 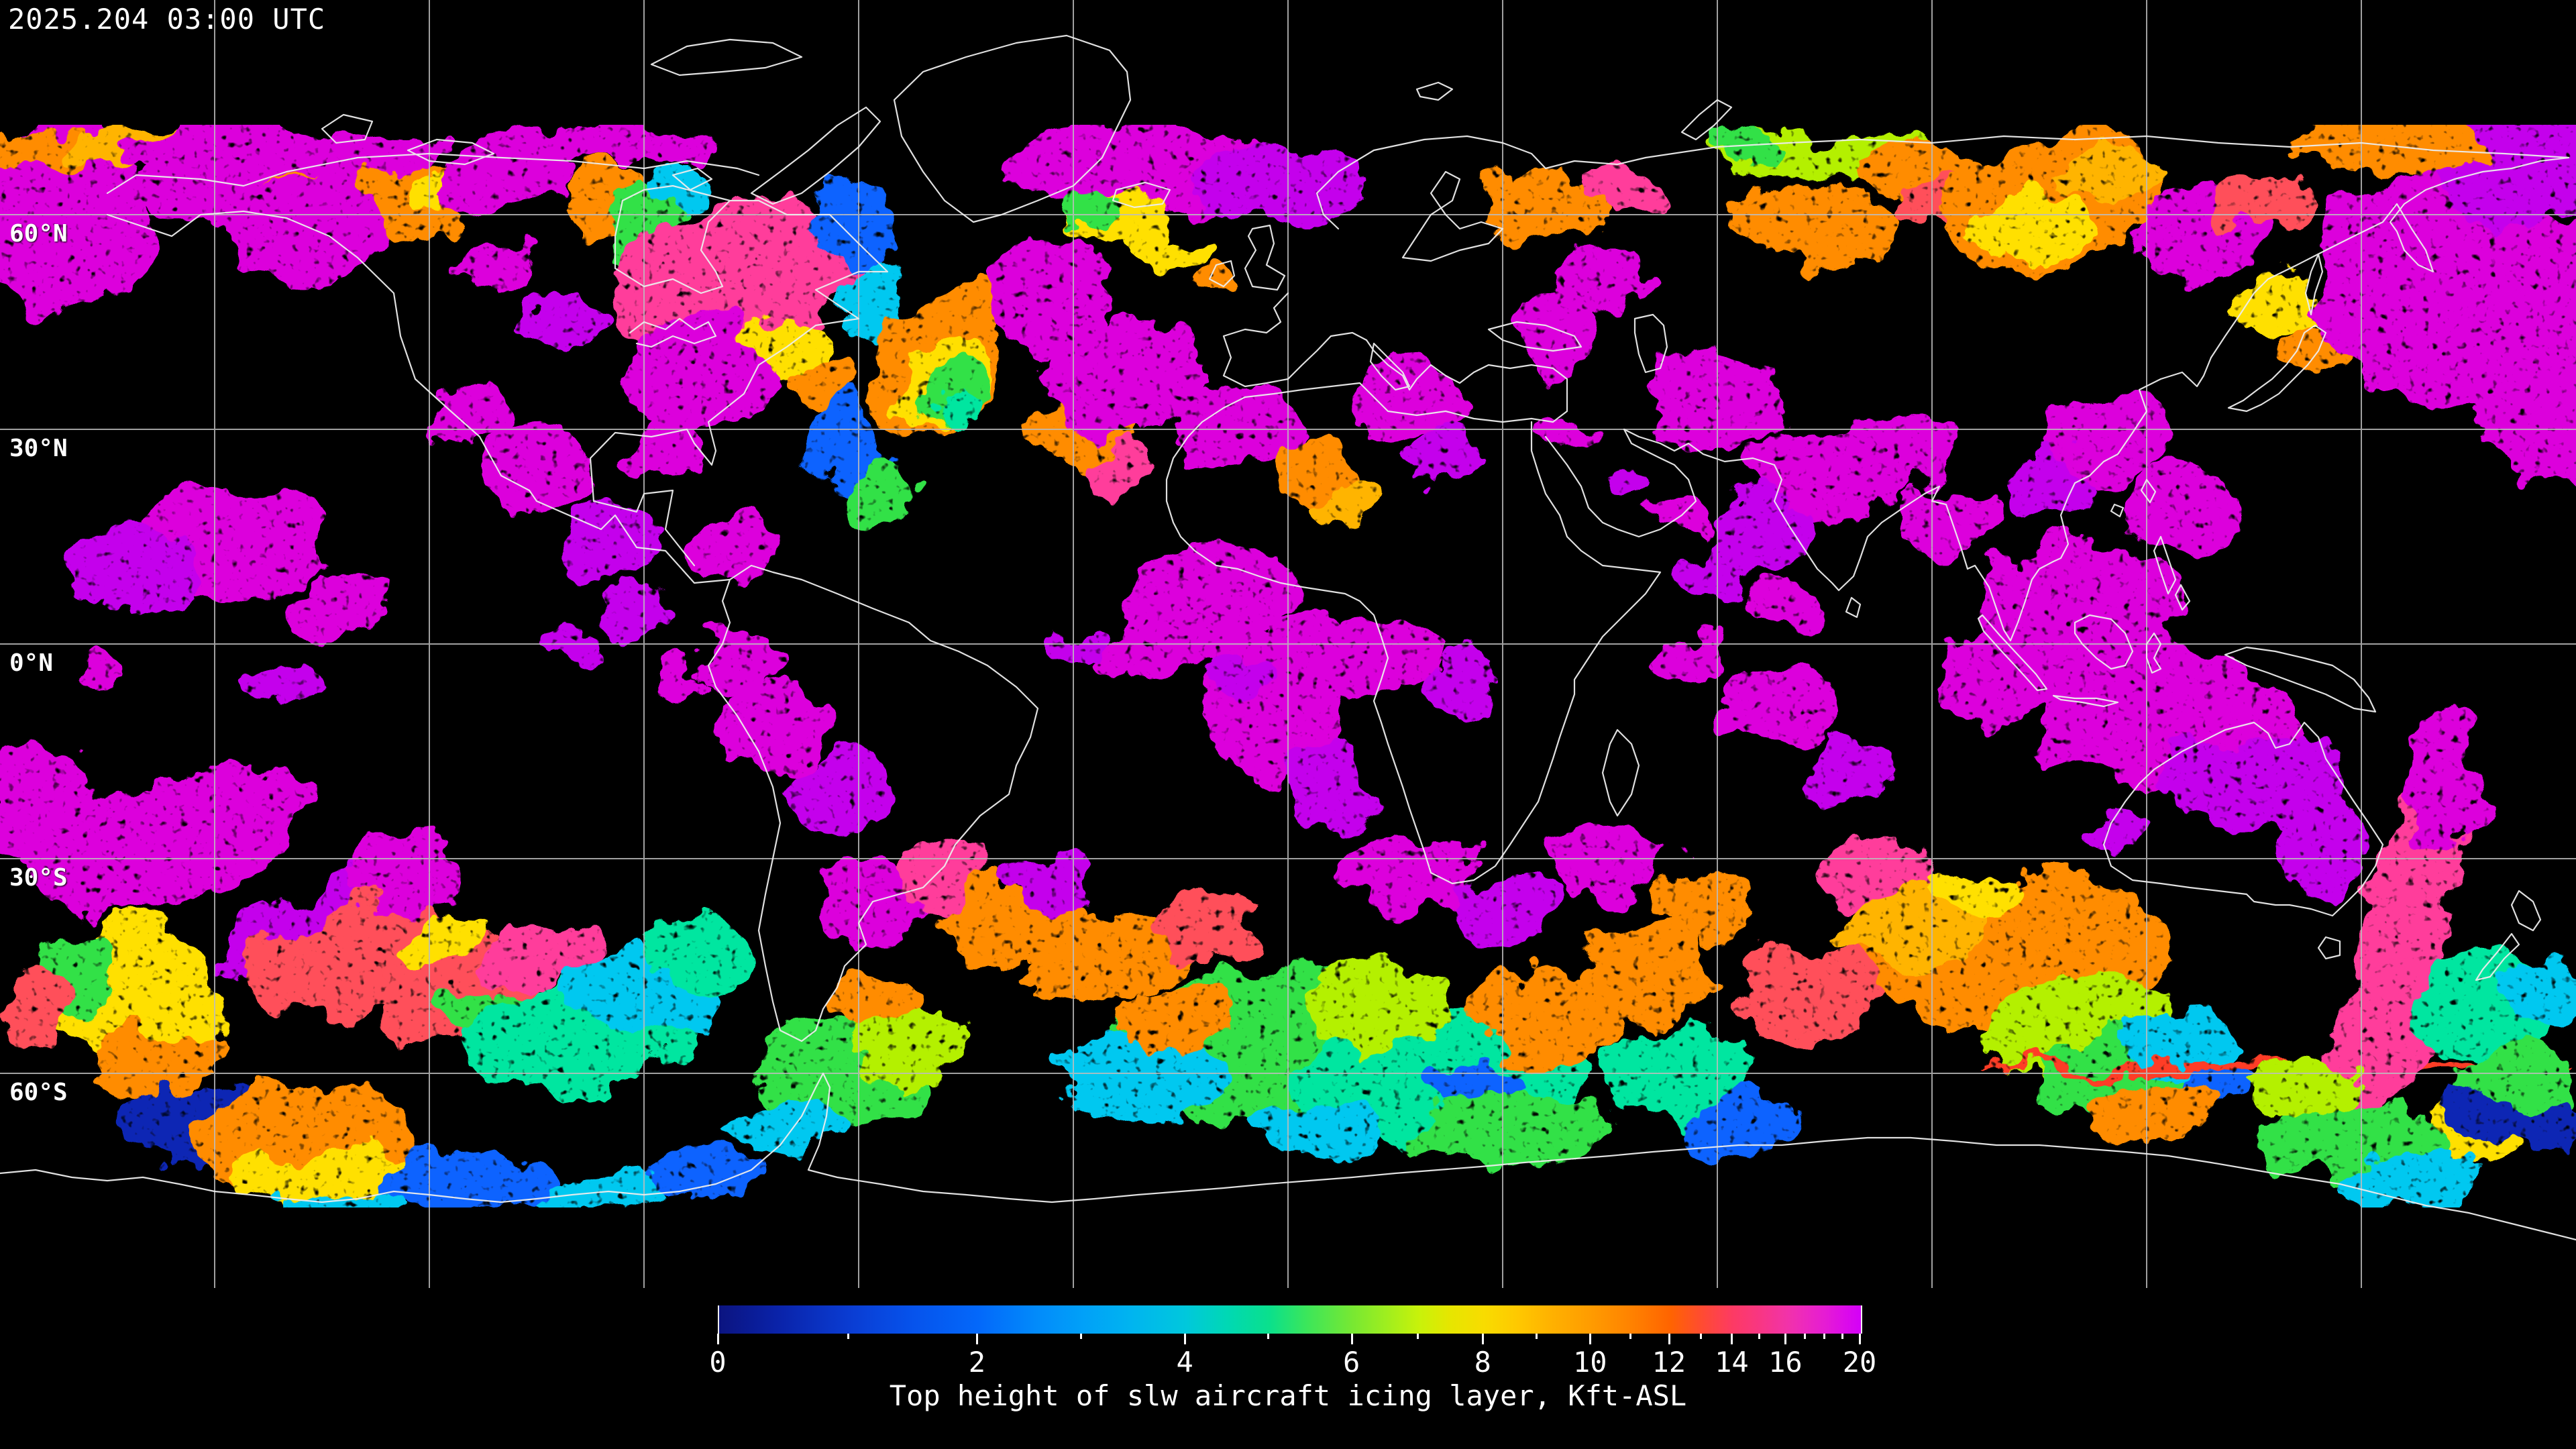 What do you see at coordinates (1859, 1362) in the screenshot?
I see `colorbar-tick-label: 20` at bounding box center [1859, 1362].